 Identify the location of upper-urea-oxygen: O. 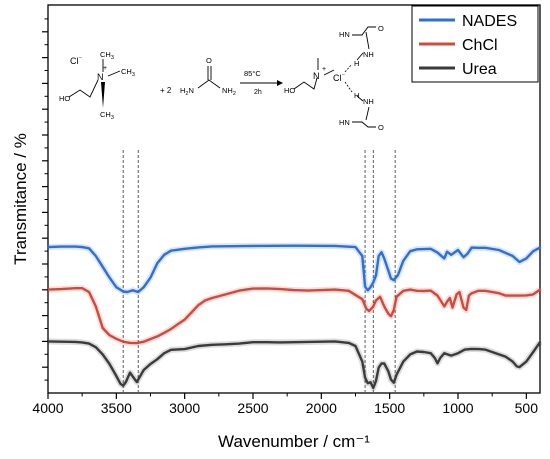
(381, 28).